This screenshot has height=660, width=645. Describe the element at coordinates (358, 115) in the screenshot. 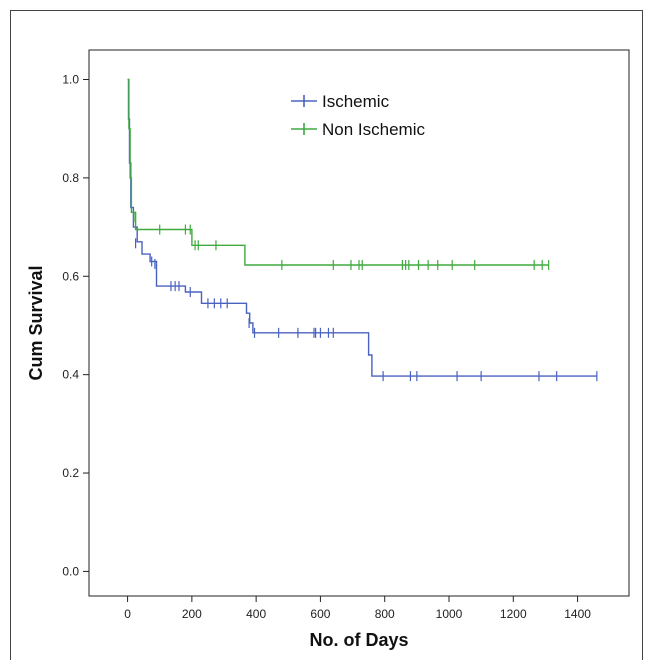

I see `legend: Ischemic Non Ischemic` at that location.